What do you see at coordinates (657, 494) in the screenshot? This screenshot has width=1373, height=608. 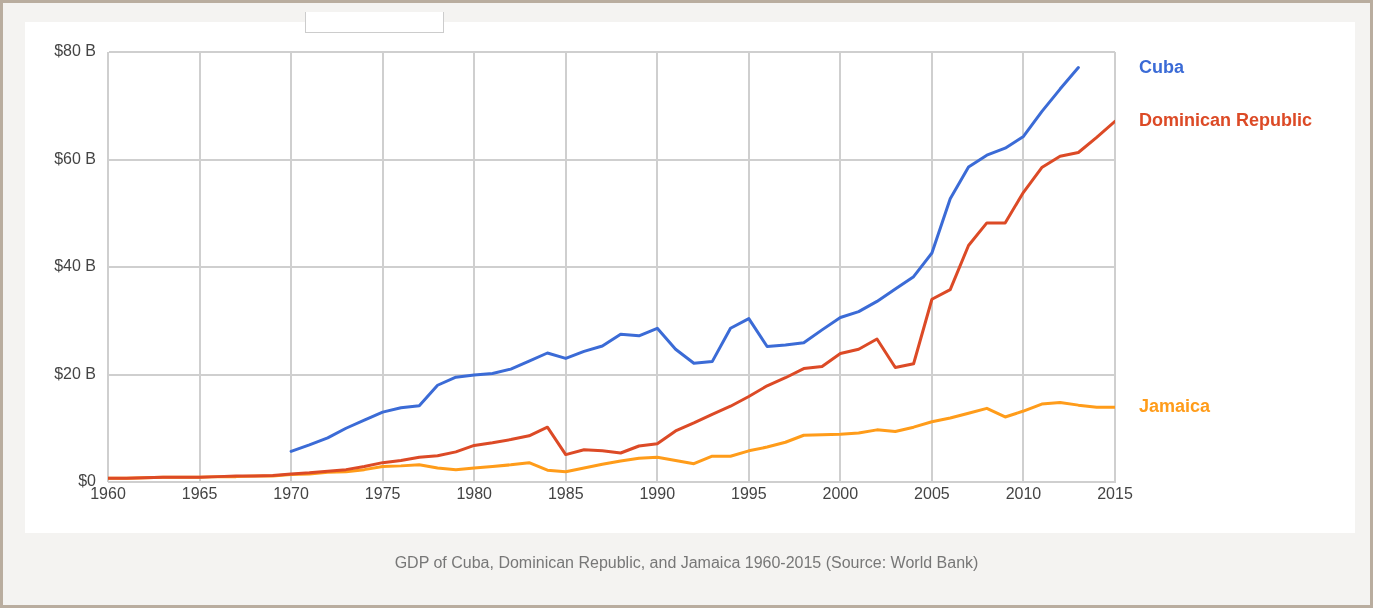 I see `x-tick-label: 1990` at bounding box center [657, 494].